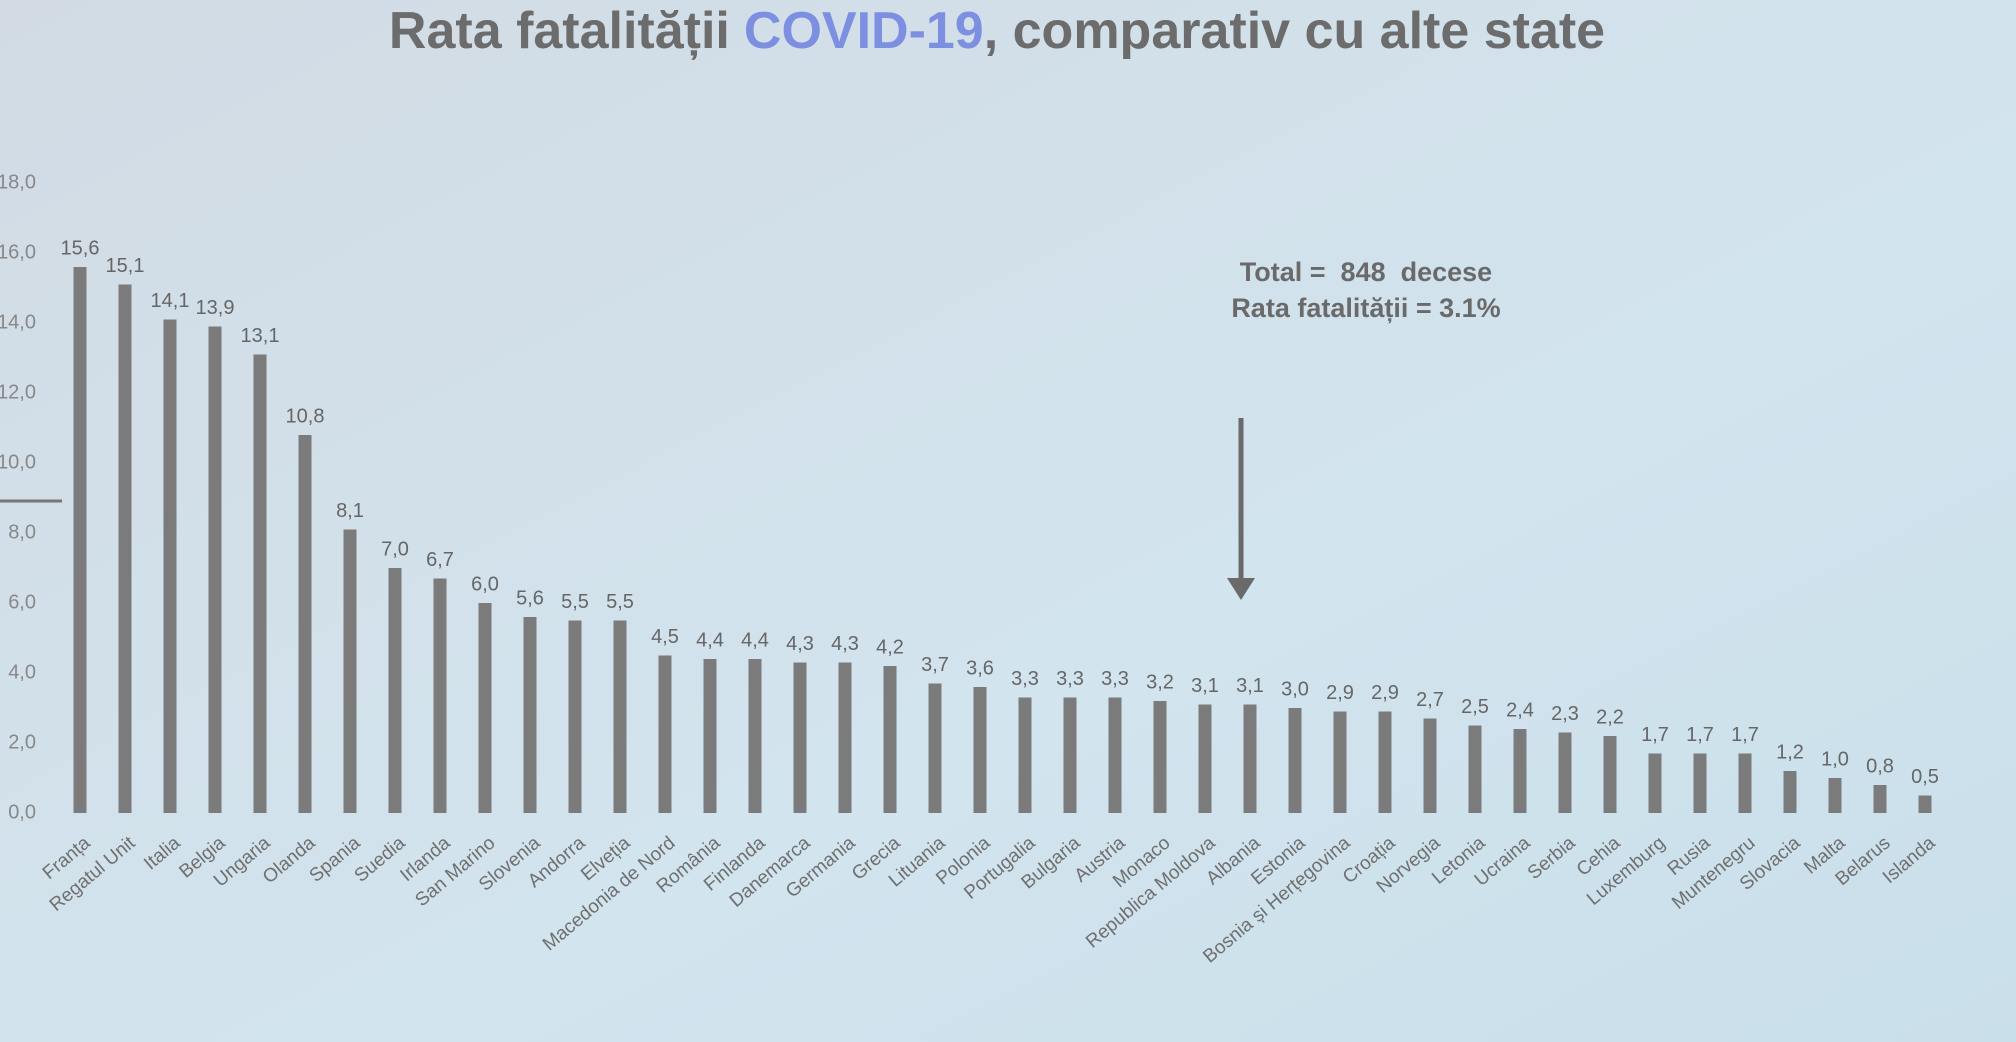  What do you see at coordinates (215, 308) in the screenshot?
I see `value-label: 13,9` at bounding box center [215, 308].